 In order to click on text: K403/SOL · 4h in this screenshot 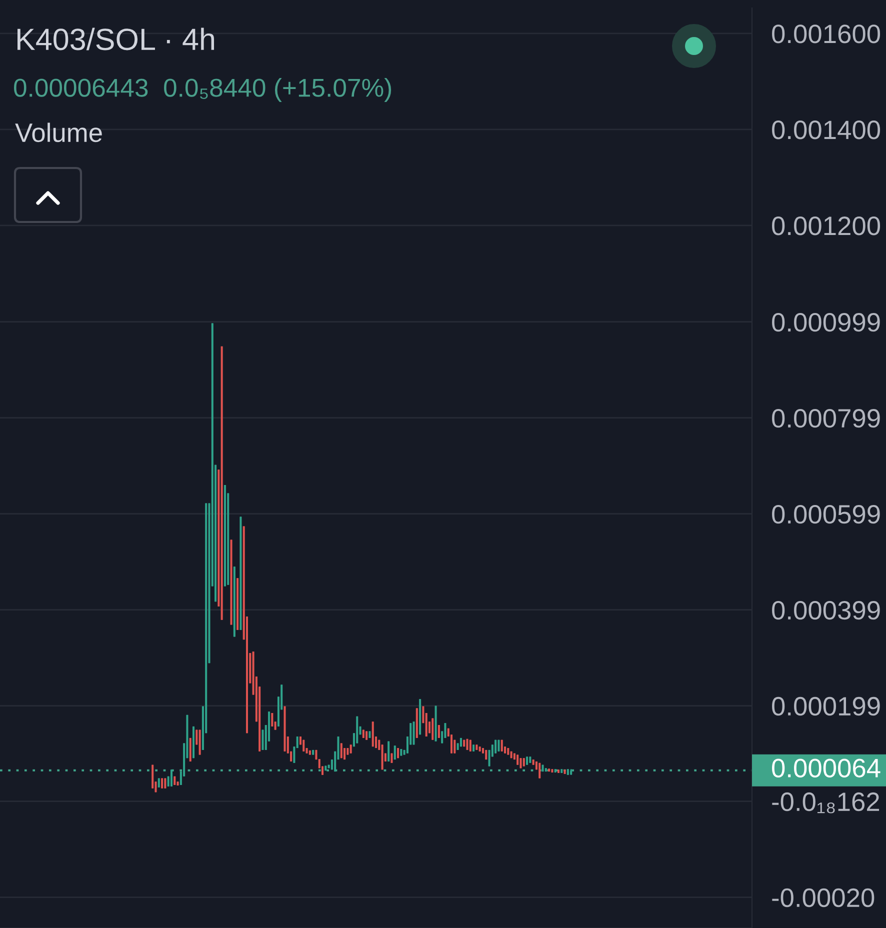, I will do `click(116, 39)`.